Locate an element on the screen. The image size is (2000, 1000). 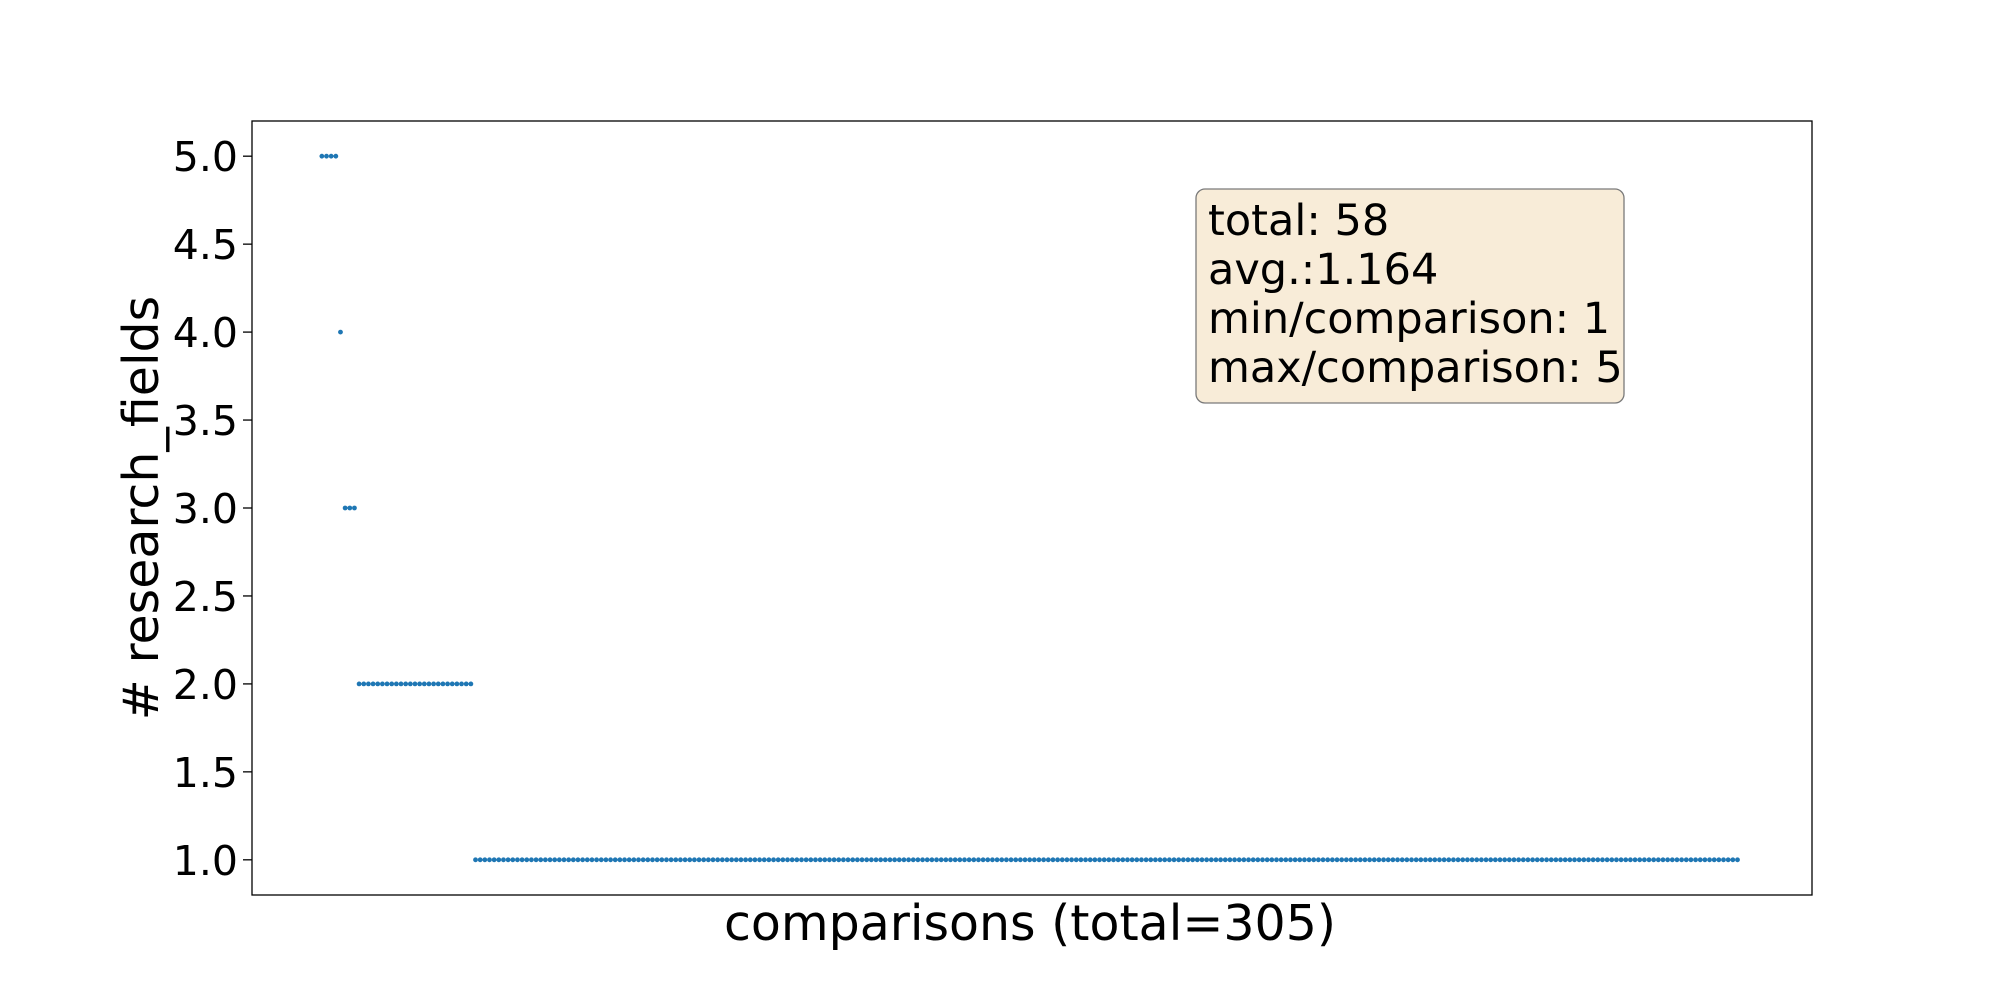
stats-box-background is located at coordinates (1410, 296).